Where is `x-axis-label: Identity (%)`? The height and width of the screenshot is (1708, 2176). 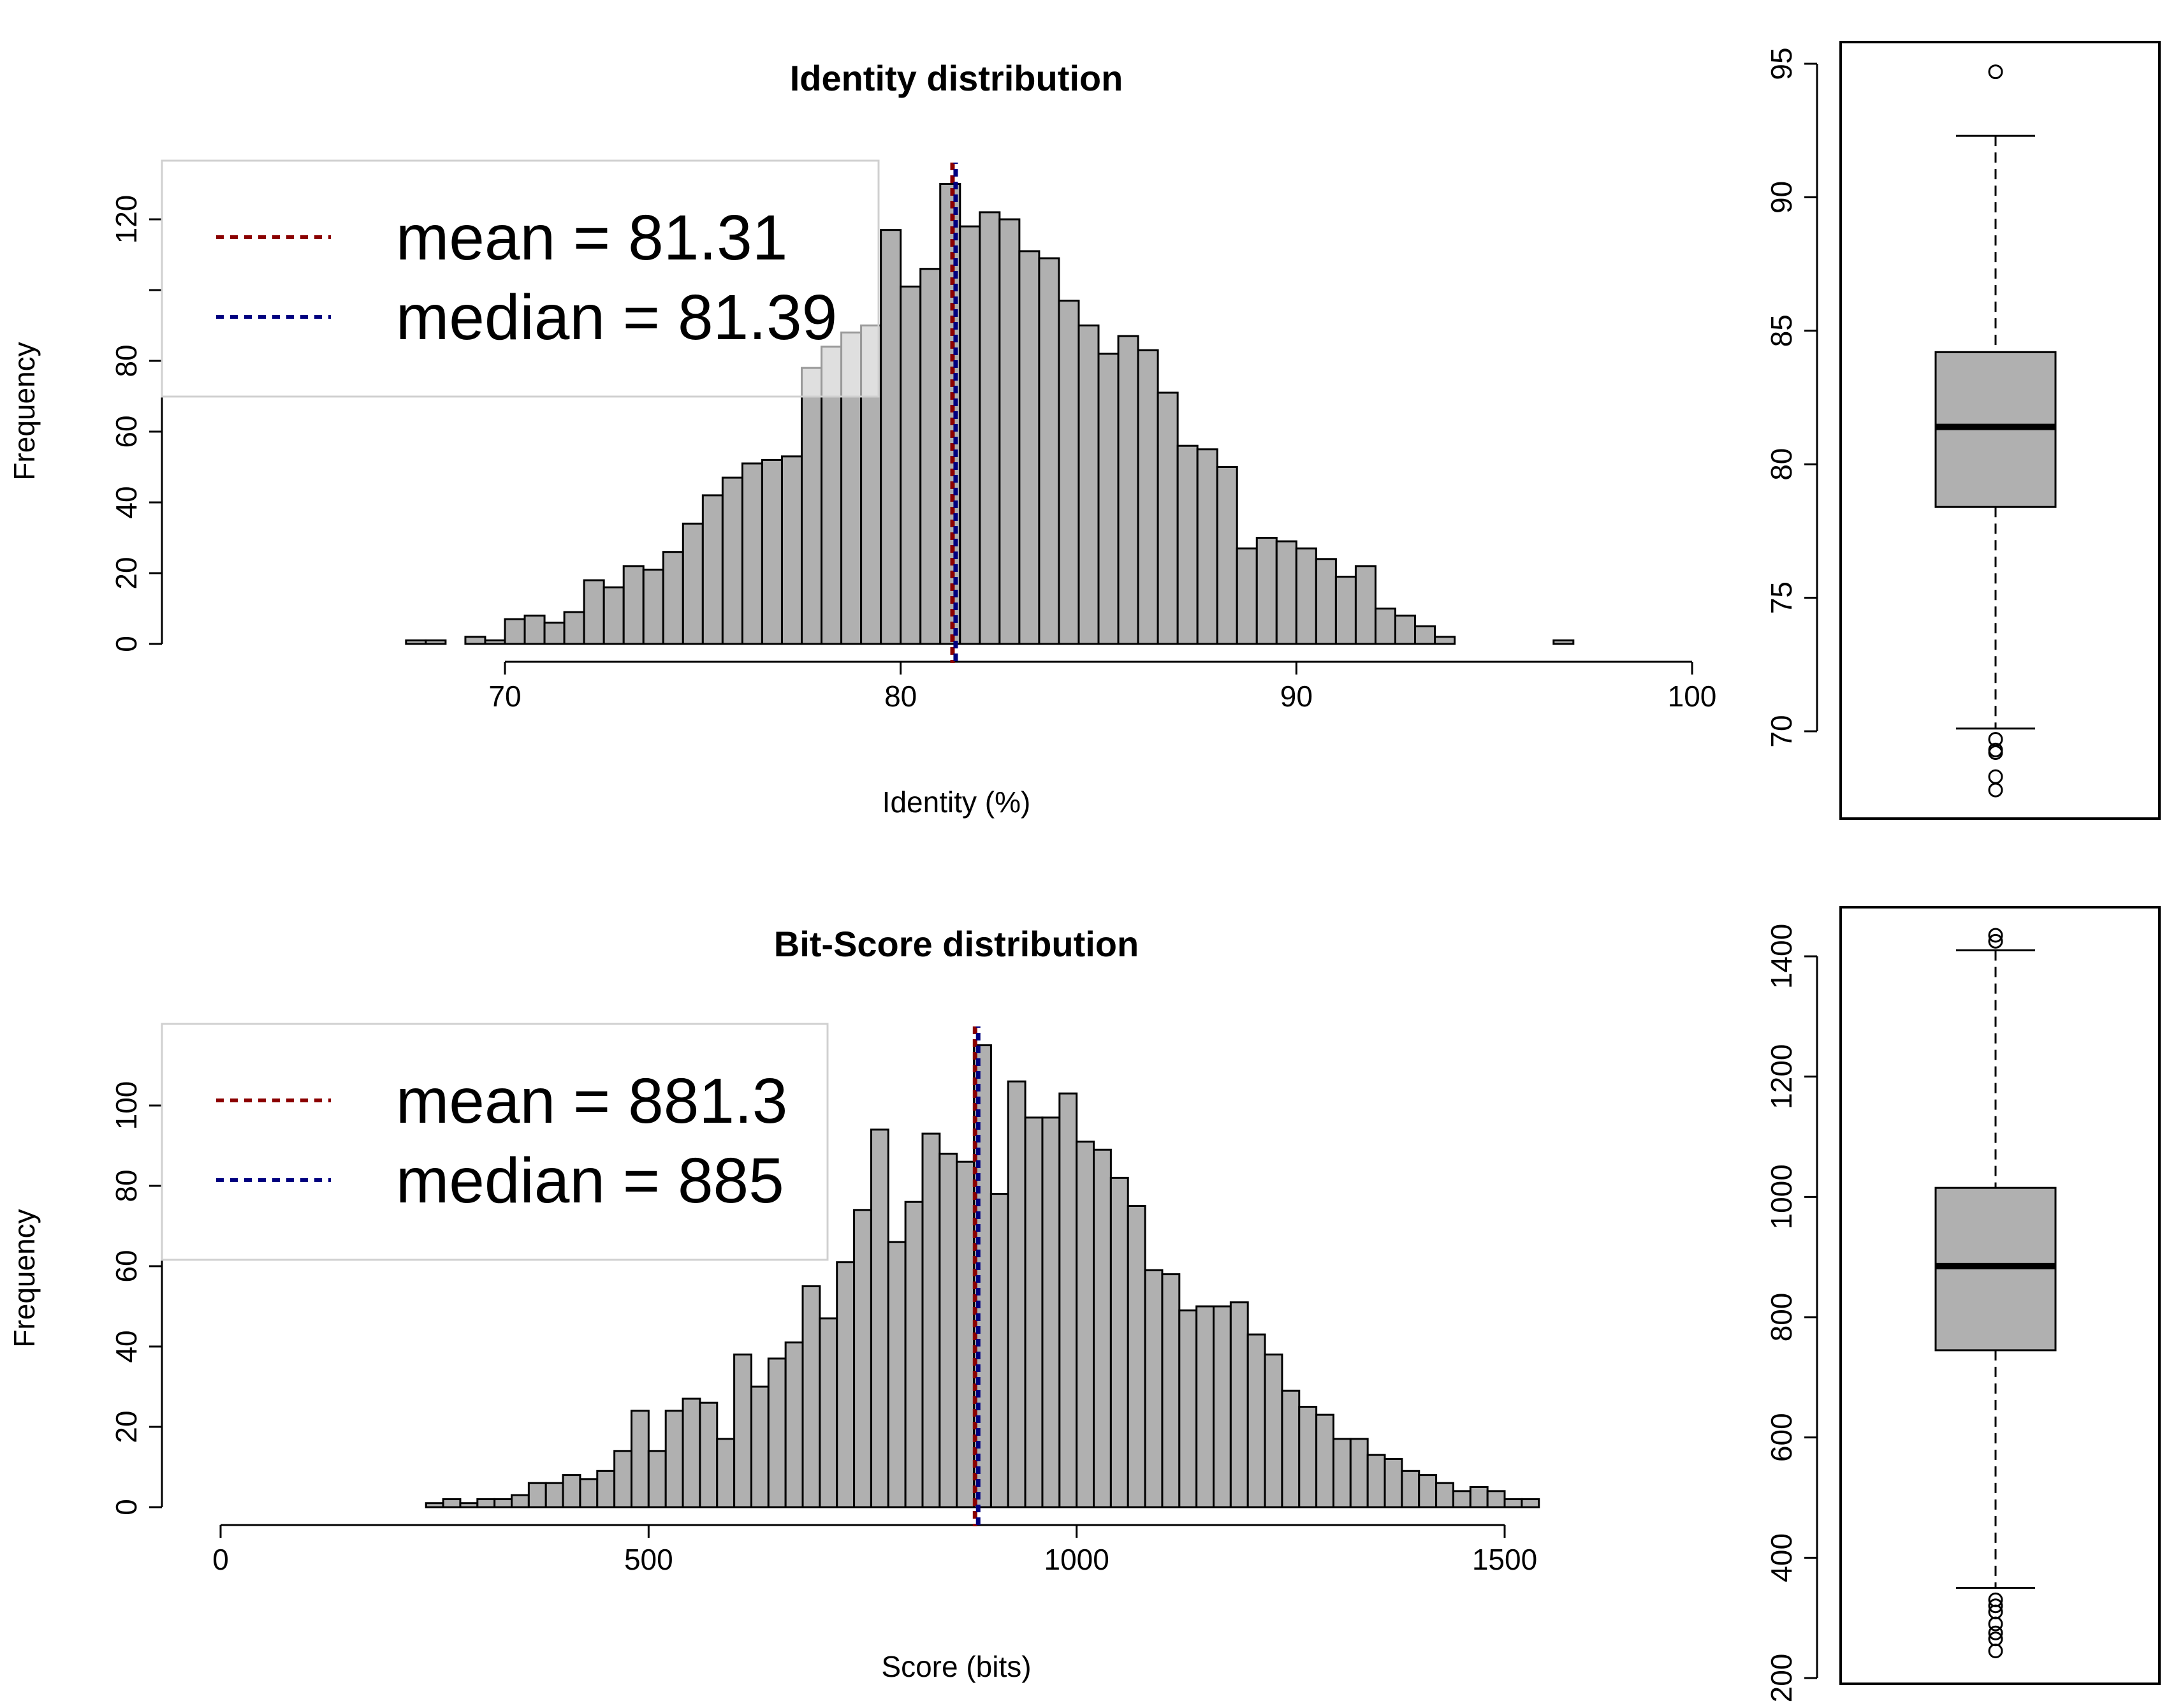 x-axis-label: Identity (%) is located at coordinates (956, 802).